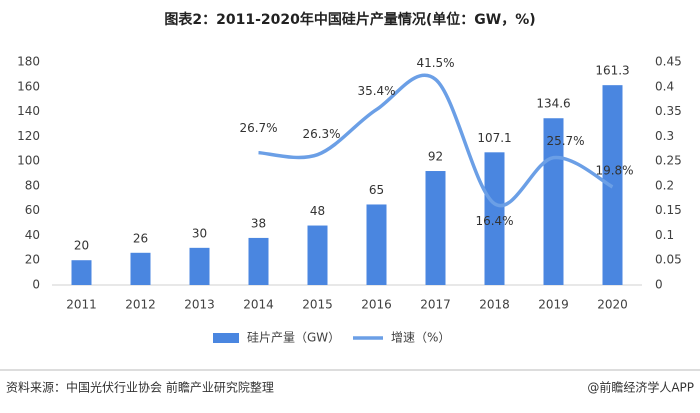 The image size is (700, 413). Describe the element at coordinates (640, 387) in the screenshot. I see `credit: @前瞻经济学人APP` at that location.